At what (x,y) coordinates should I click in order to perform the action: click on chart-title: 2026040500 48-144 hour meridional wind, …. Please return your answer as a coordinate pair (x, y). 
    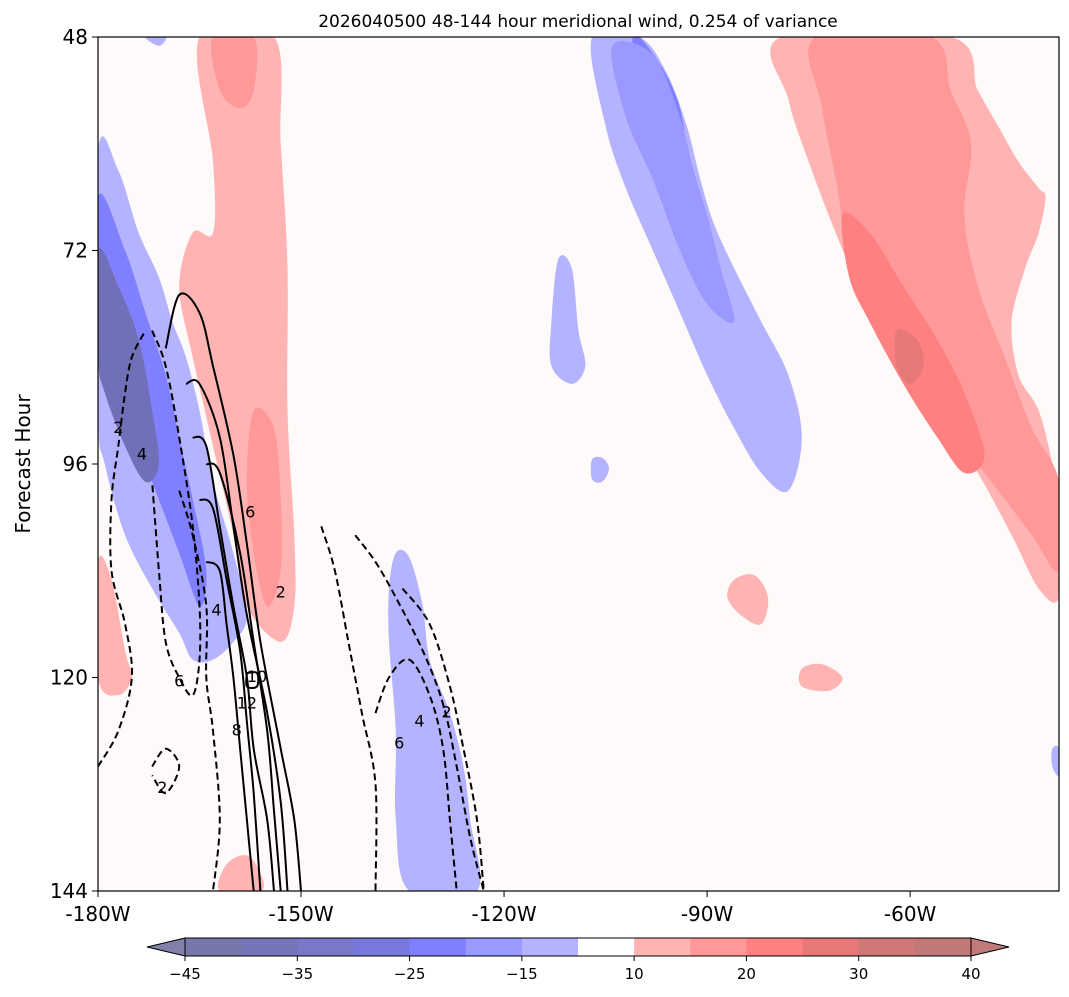
    Looking at the image, I should click on (578, 22).